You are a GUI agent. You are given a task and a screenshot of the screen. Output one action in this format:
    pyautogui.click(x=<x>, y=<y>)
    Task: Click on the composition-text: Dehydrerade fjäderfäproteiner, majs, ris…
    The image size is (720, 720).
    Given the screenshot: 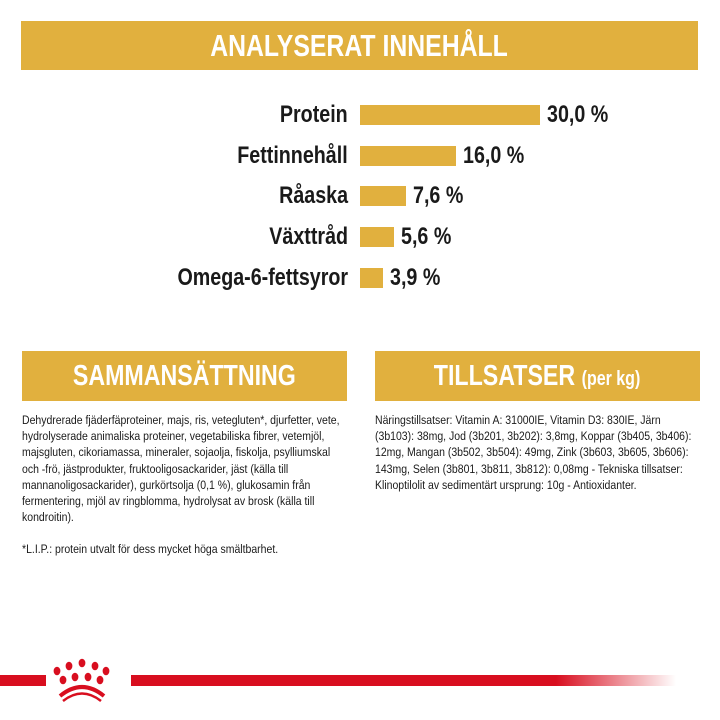 What is the action you would take?
    pyautogui.click(x=181, y=469)
    